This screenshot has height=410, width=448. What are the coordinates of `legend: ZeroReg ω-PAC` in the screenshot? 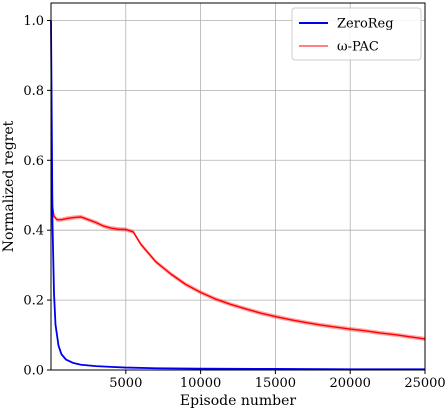 It's located at (356, 34).